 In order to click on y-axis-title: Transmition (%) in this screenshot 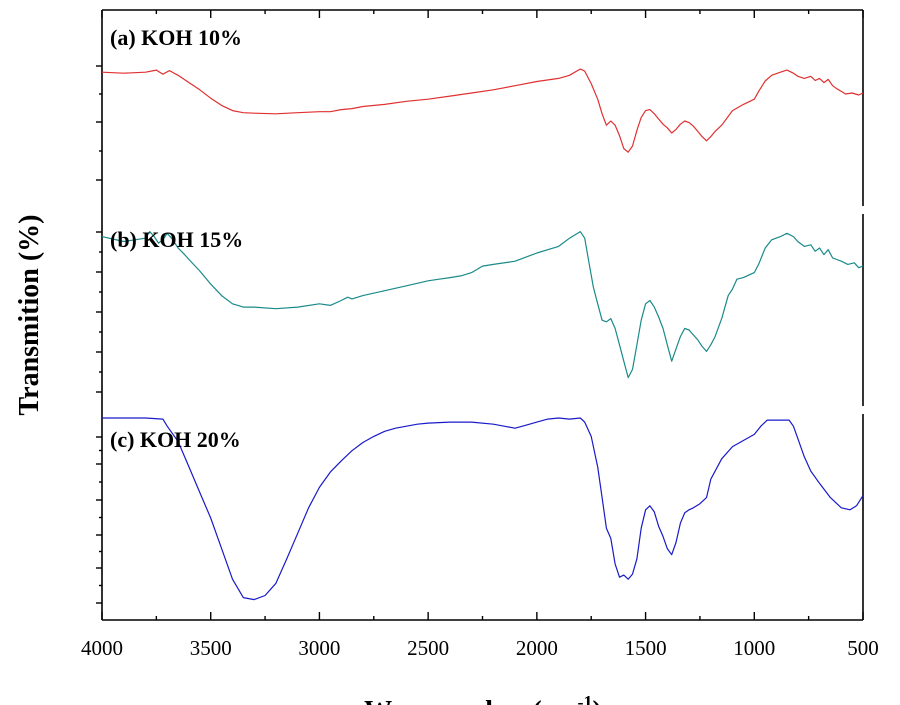, I will do `click(29, 315)`.